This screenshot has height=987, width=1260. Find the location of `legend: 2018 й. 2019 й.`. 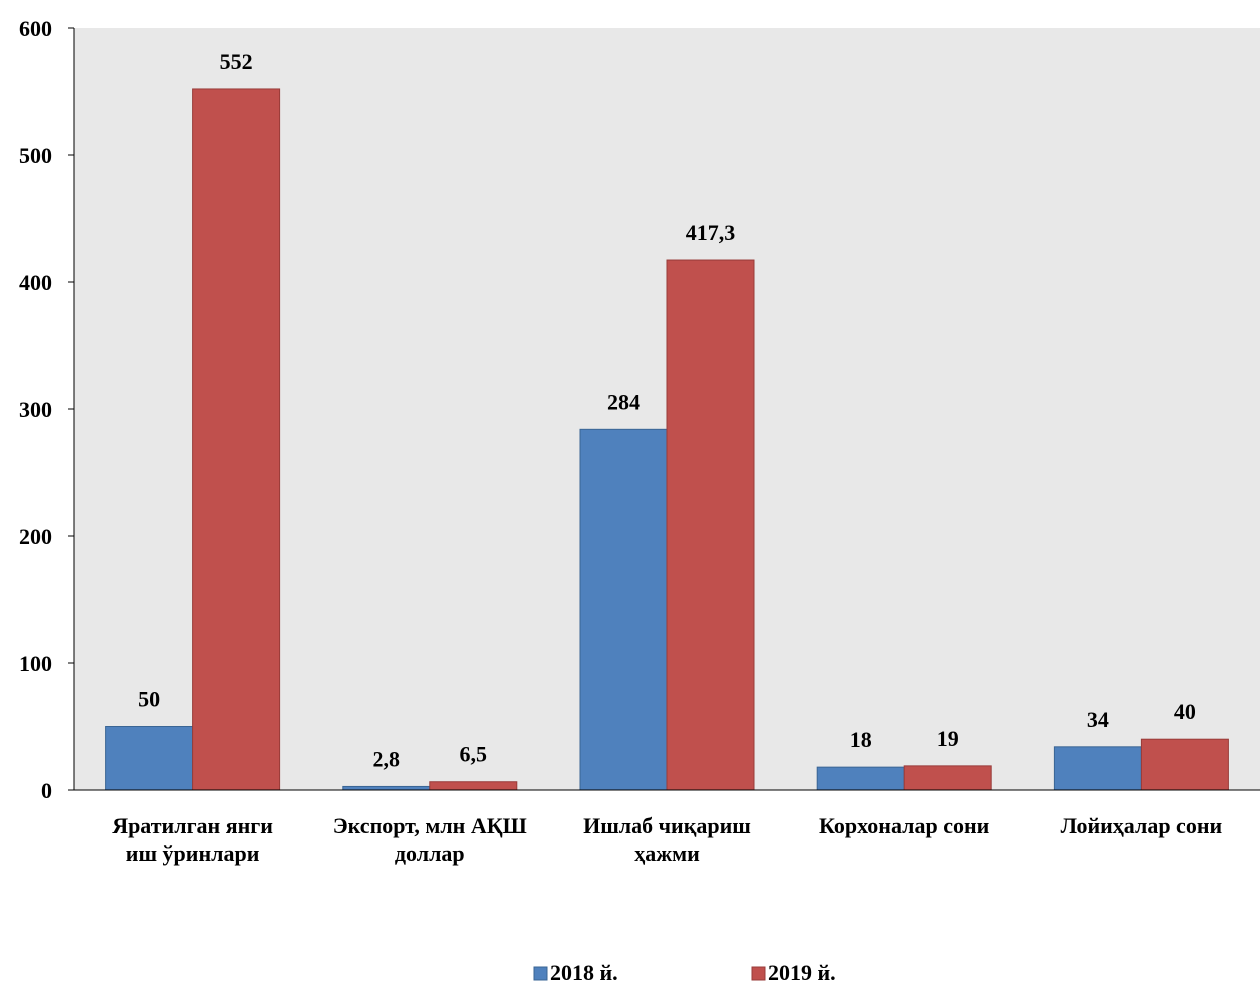

legend: 2018 й. 2019 й. is located at coordinates (684, 972).